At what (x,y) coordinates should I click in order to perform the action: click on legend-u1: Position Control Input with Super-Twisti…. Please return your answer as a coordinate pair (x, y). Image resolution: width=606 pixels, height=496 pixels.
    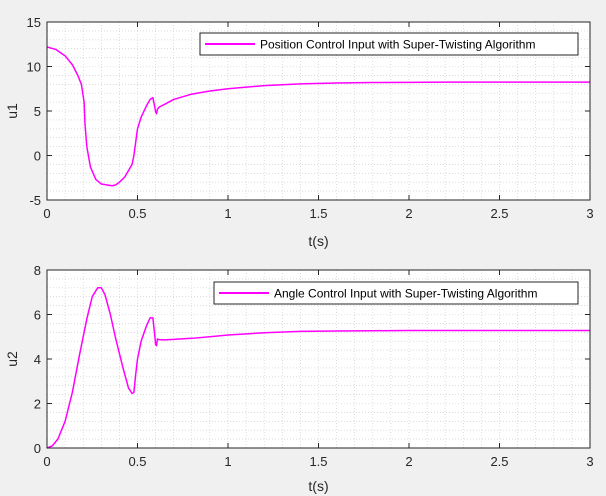
    Looking at the image, I should click on (389, 44).